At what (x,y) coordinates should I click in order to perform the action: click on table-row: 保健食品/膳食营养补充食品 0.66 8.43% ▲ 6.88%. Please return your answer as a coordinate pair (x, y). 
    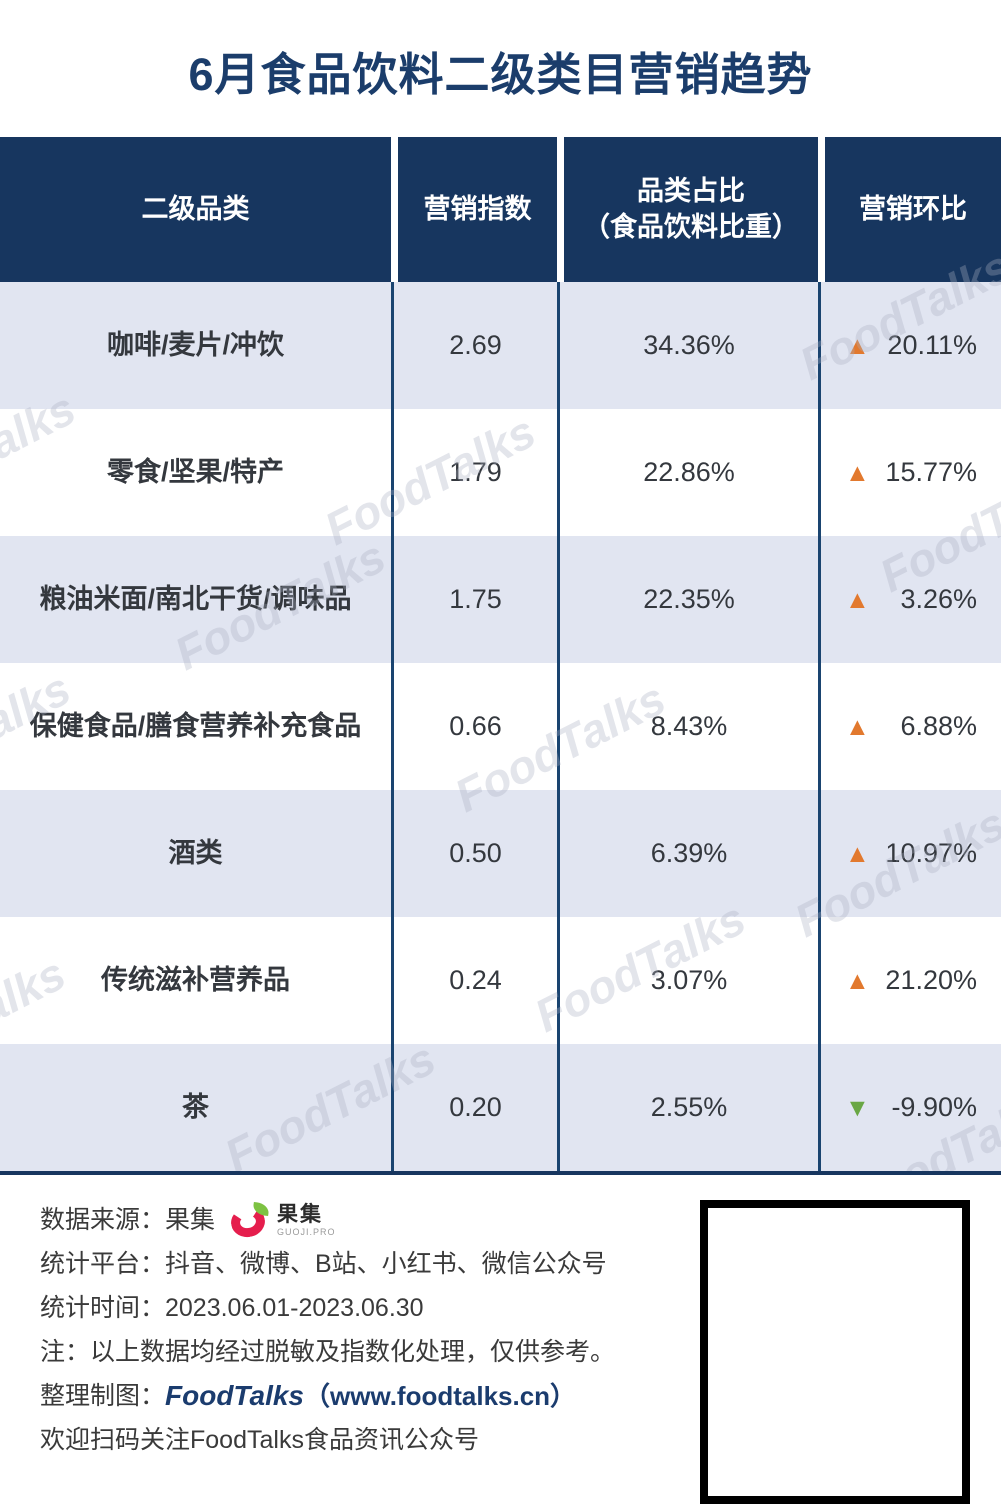
    Looking at the image, I should click on (500, 726).